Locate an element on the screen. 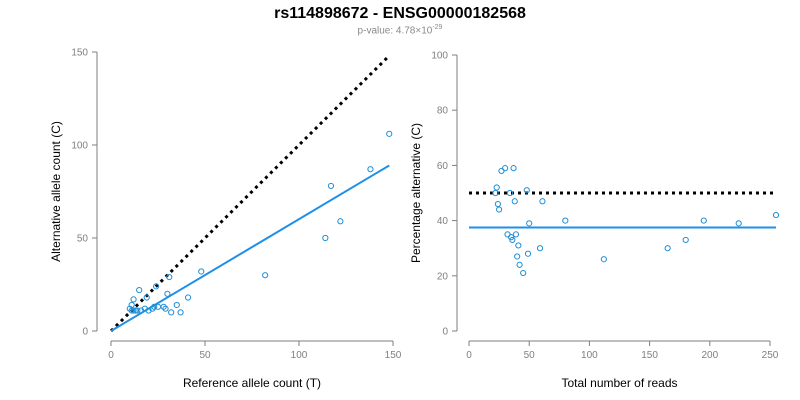  y-axis-title: Percentage alternative (C) is located at coordinates (416, 193).